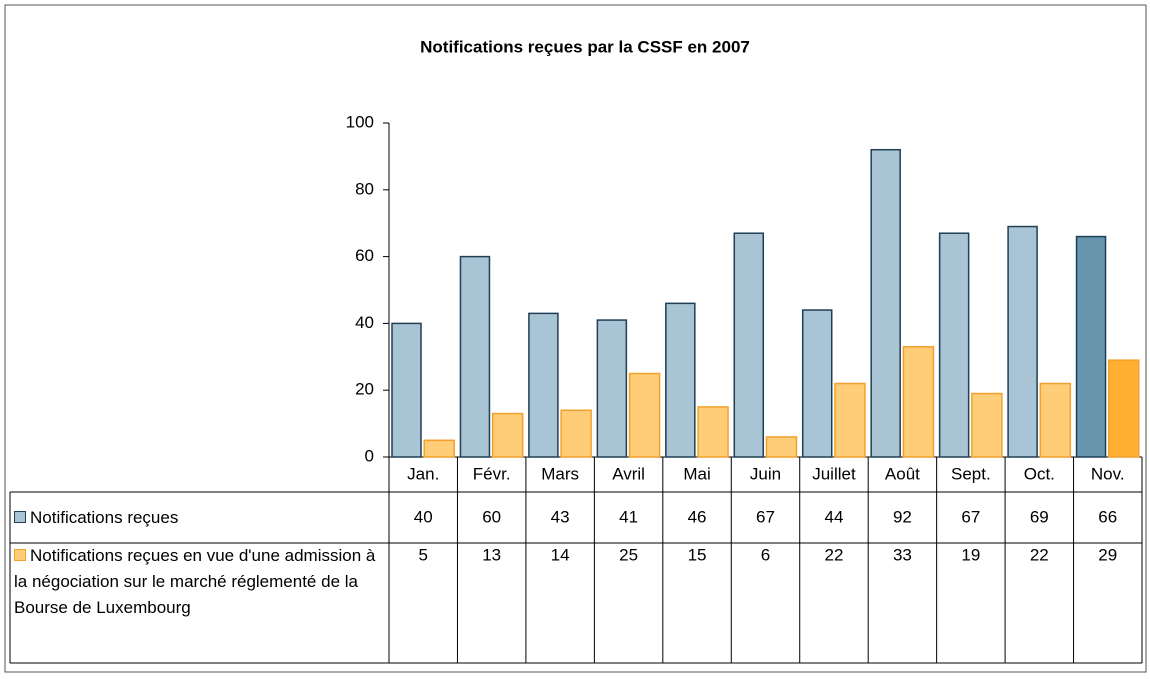 The image size is (1150, 679). I want to click on table-value: 92, so click(902, 516).